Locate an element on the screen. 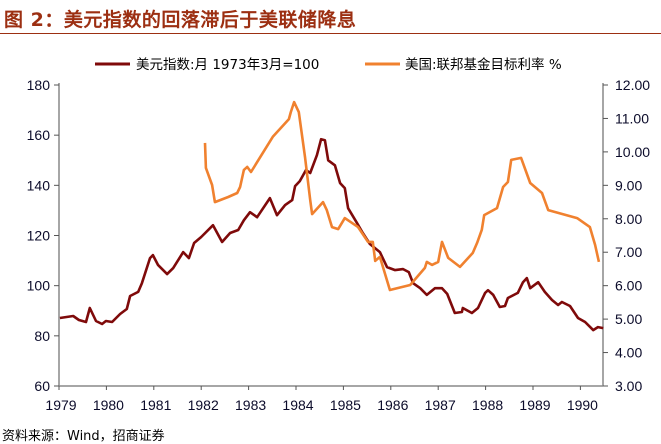  left-tick-label: 100 is located at coordinates (39, 286).